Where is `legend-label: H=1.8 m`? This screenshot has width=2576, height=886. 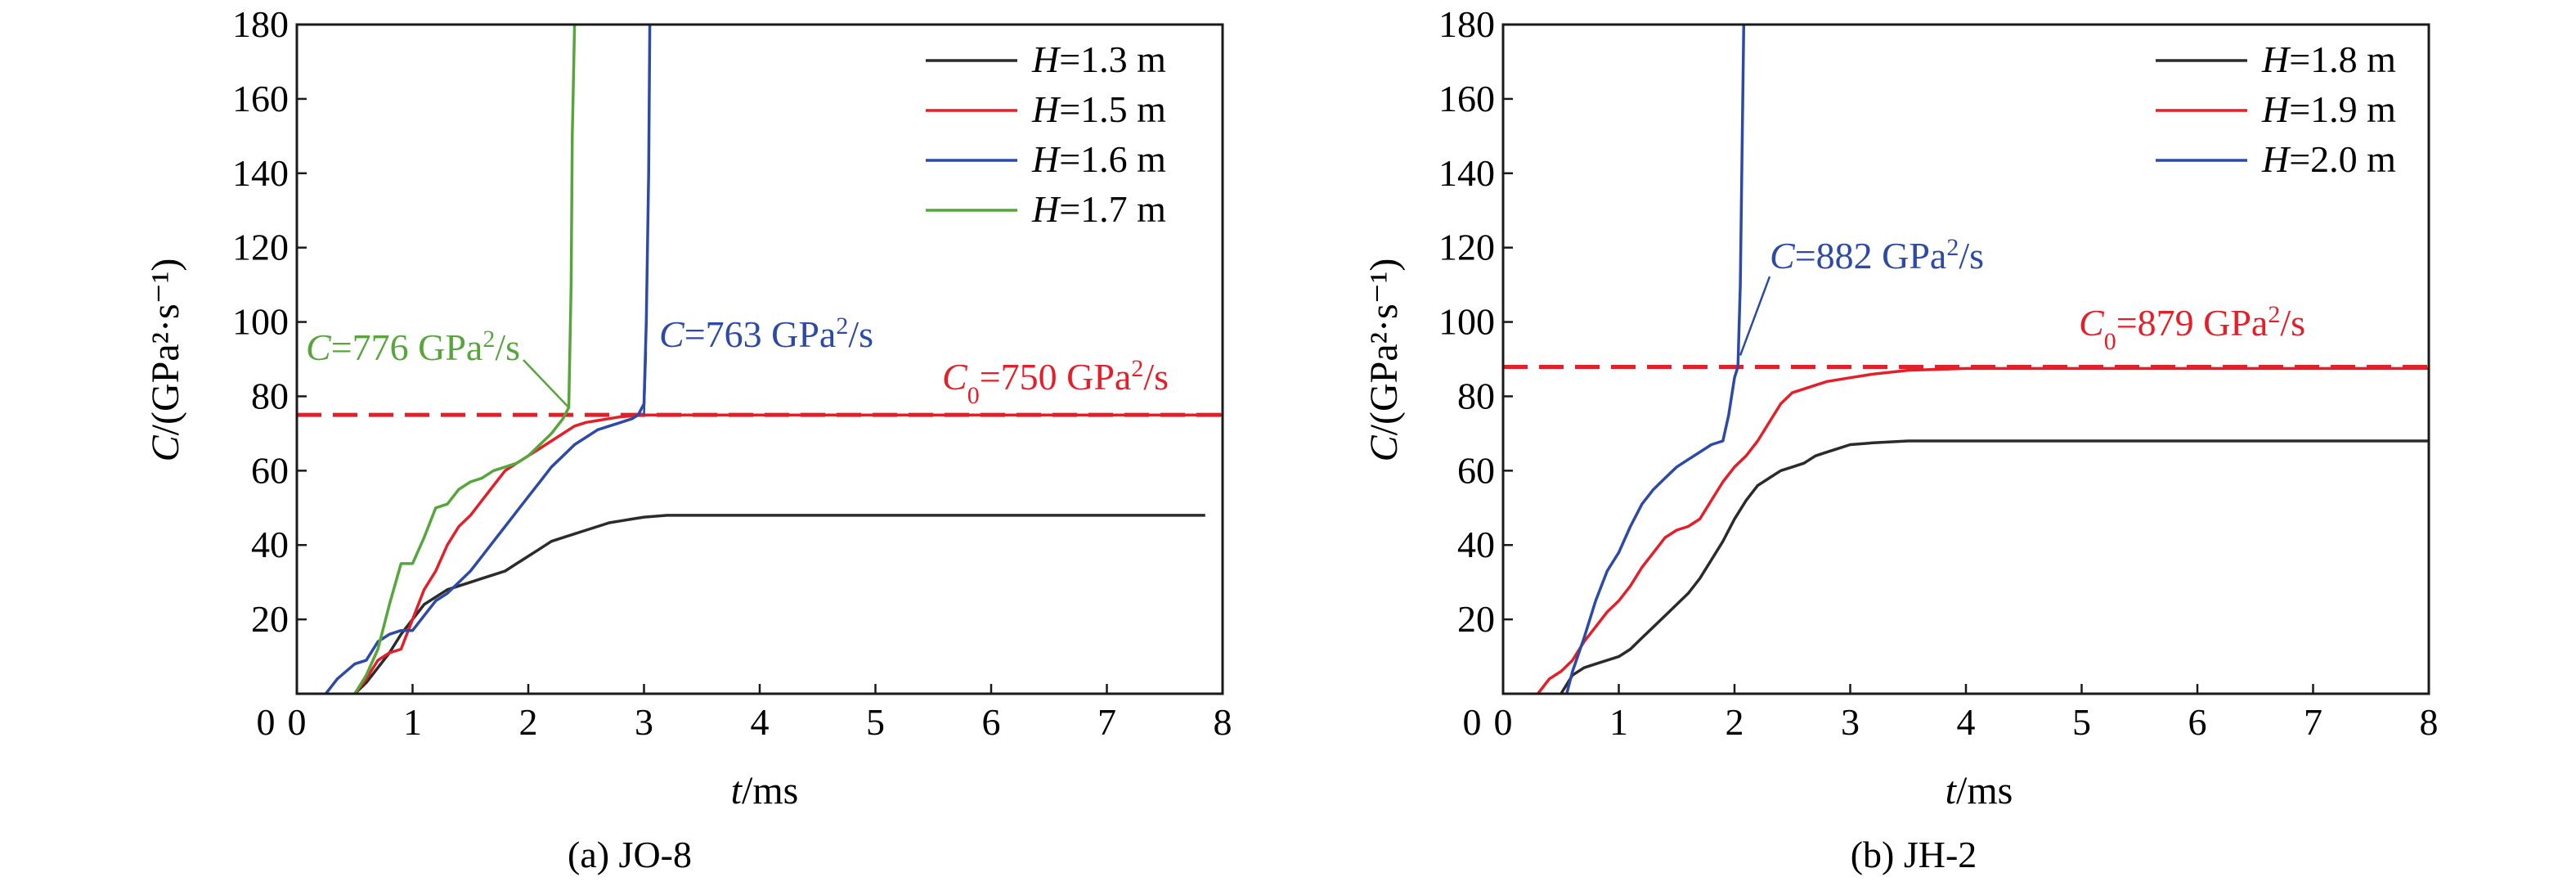
legend-label: H=1.8 m is located at coordinates (2329, 59).